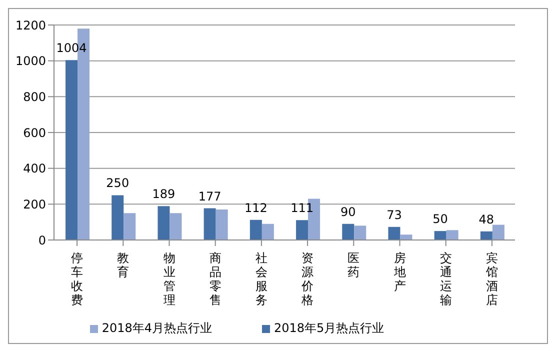 The height and width of the screenshot is (350, 554). Describe the element at coordinates (34, 169) in the screenshot. I see `y-tick-label: 400` at that location.